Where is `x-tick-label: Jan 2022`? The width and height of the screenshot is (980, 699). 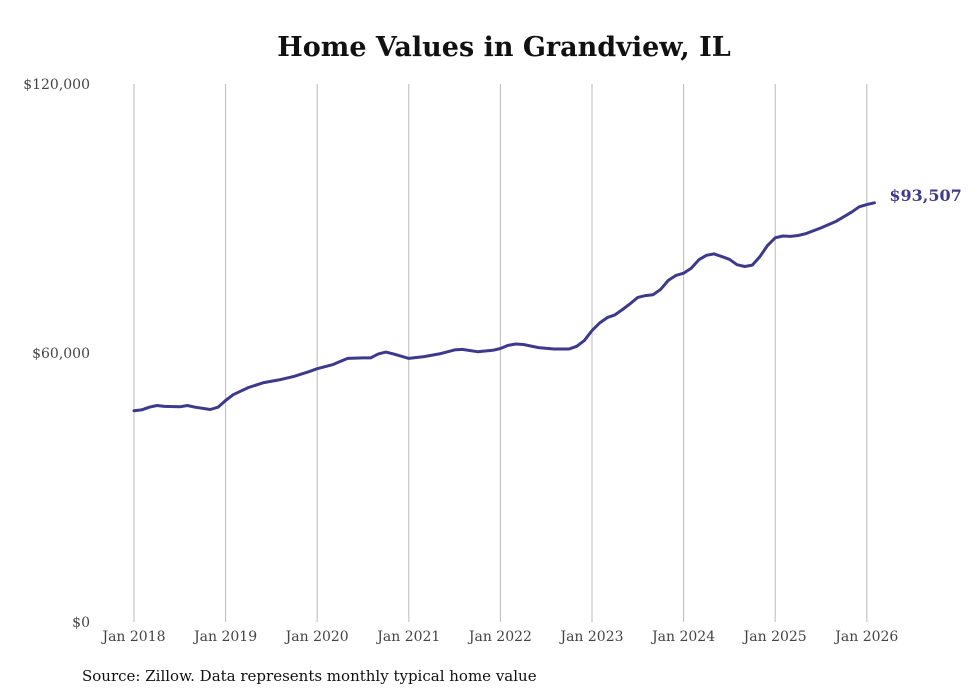
x-tick-label: Jan 2022 is located at coordinates (499, 637).